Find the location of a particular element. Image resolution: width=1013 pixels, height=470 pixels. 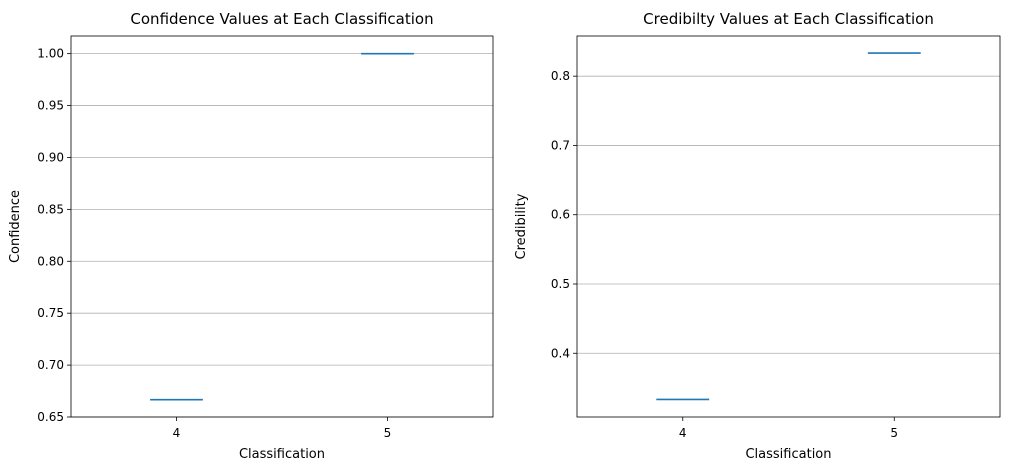

chart-title: Credibilty Values at Each Classification is located at coordinates (788, 19).